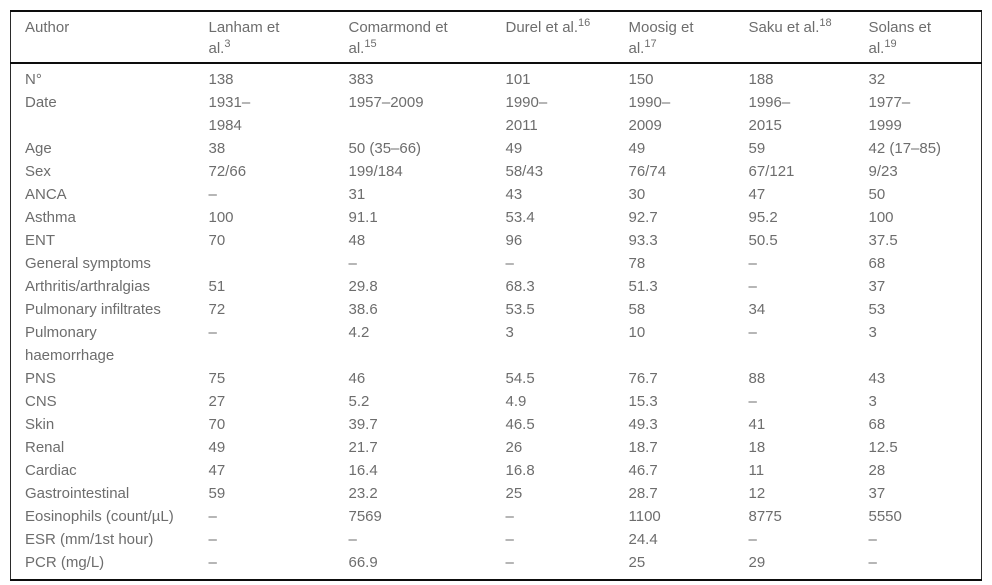 This screenshot has width=992, height=585. Describe the element at coordinates (359, 332) in the screenshot. I see `data-cell: 4.2` at that location.